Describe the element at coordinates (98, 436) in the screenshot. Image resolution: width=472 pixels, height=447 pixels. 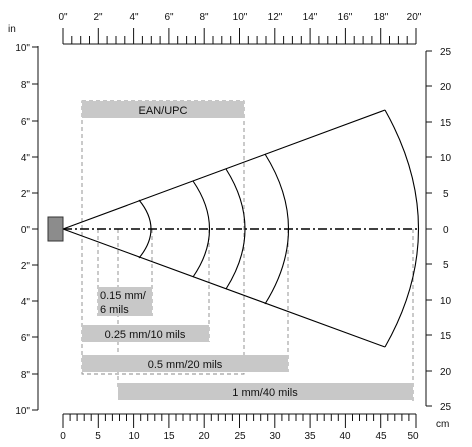
I see `bottom-tick-label: 5` at that location.